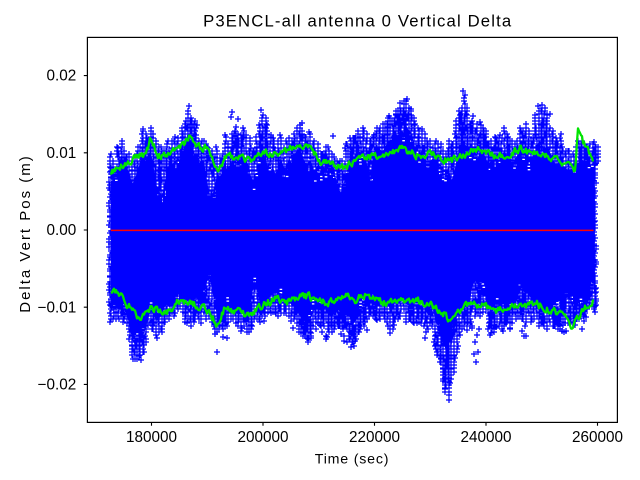  What do you see at coordinates (151, 437) in the screenshot?
I see `svg-text: 180000` at bounding box center [151, 437].